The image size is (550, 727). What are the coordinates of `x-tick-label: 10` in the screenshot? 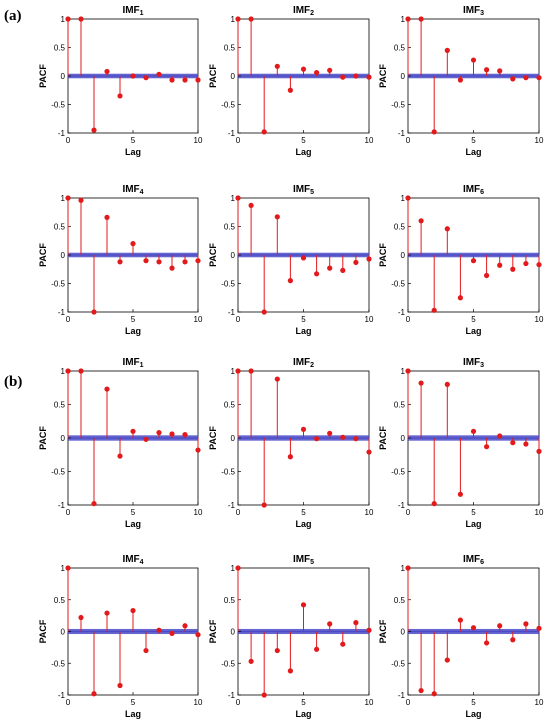 It's located at (198, 702).